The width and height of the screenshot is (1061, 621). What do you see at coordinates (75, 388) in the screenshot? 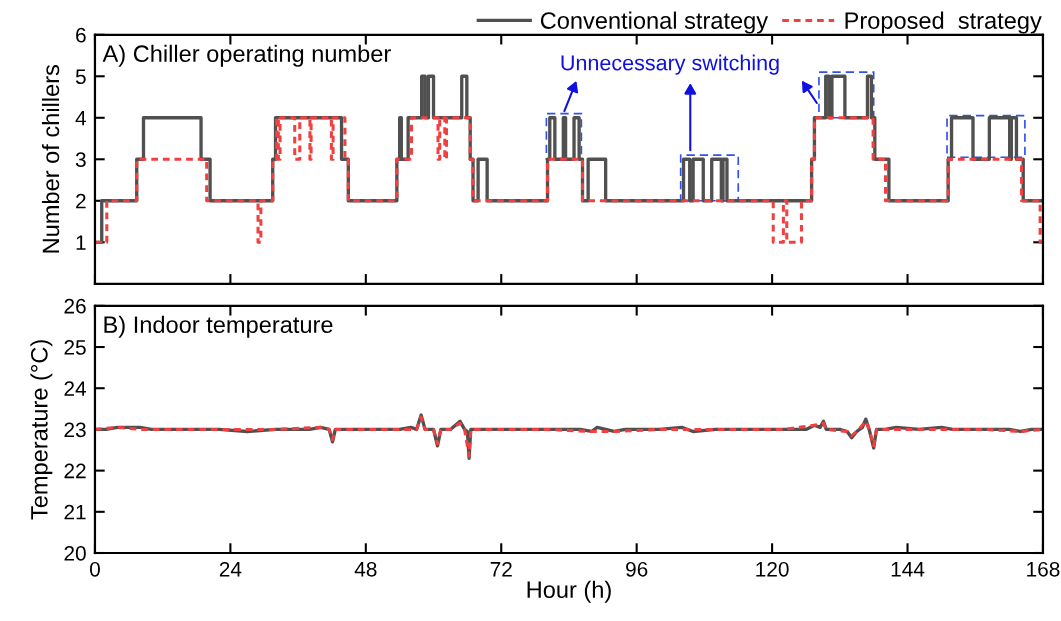
I see `y-tick-label: 24` at bounding box center [75, 388].